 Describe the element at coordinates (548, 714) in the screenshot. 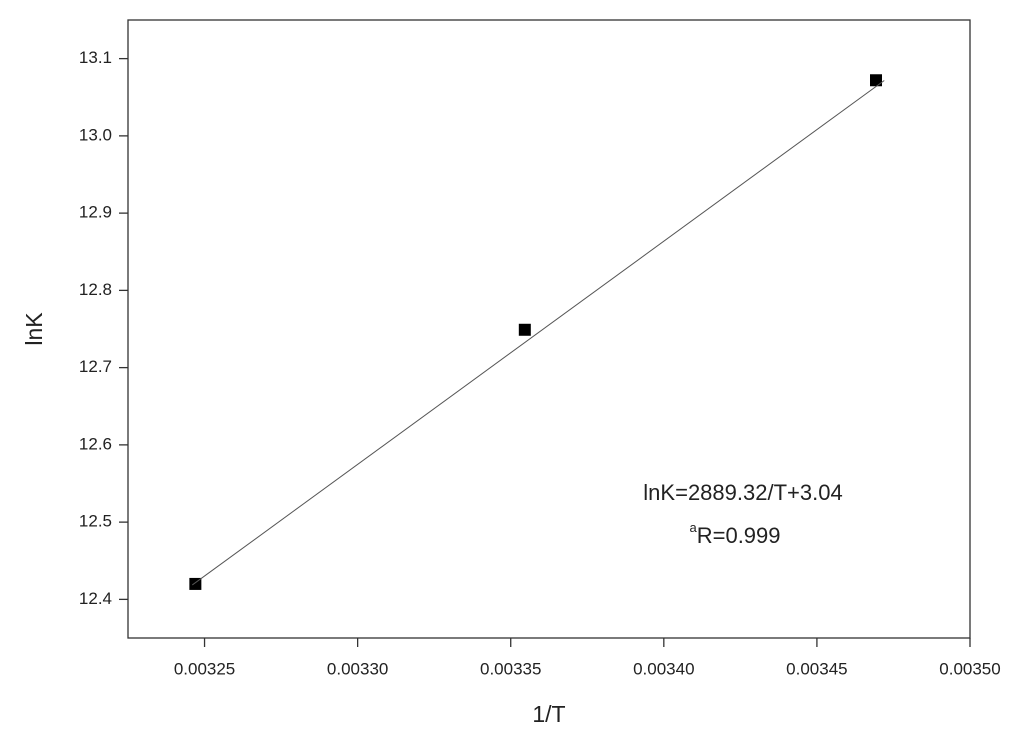

I see `x-axis-title: 1/T` at that location.